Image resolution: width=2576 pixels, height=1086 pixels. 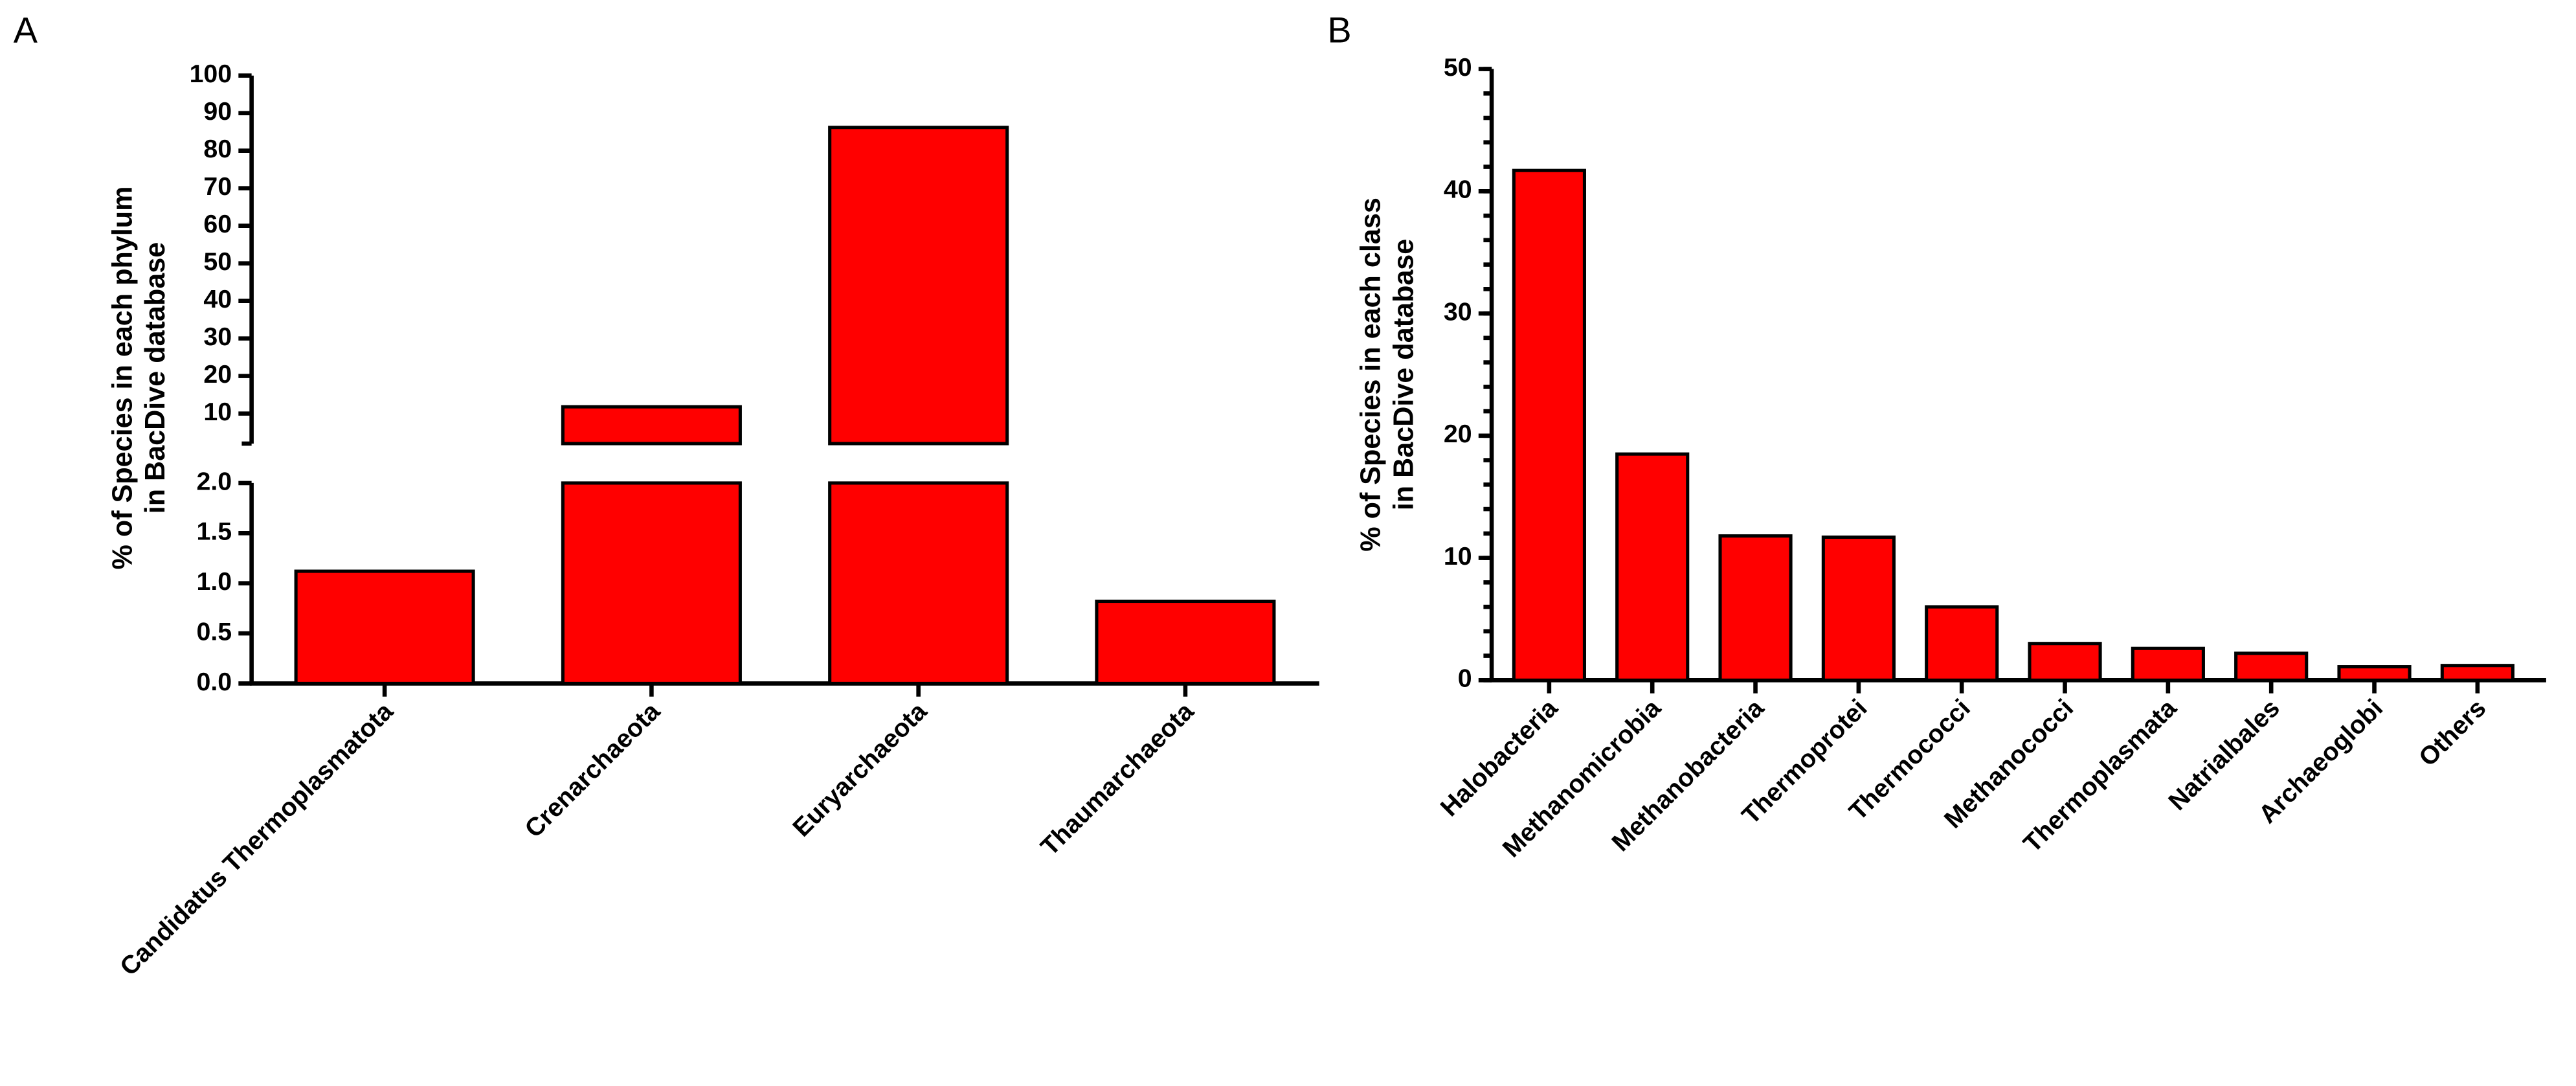 What do you see at coordinates (257, 840) in the screenshot?
I see `x-tick-label: Candidatus Thermoplasmatota` at bounding box center [257, 840].